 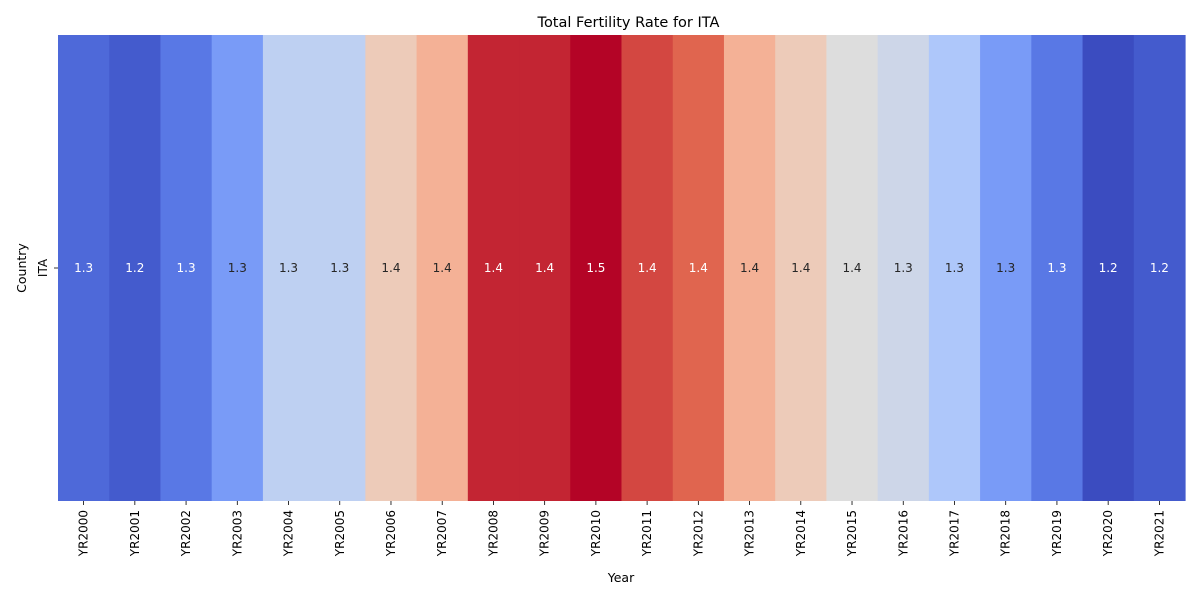 I want to click on x-tick-label: YR2019, so click(x=1057, y=533).